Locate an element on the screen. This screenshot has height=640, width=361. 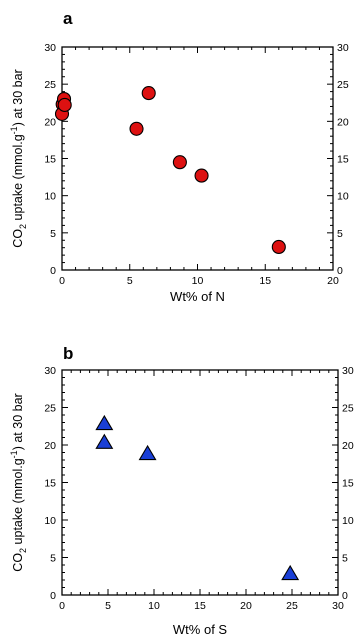
x-tick-label: 25 is located at coordinates (292, 606).